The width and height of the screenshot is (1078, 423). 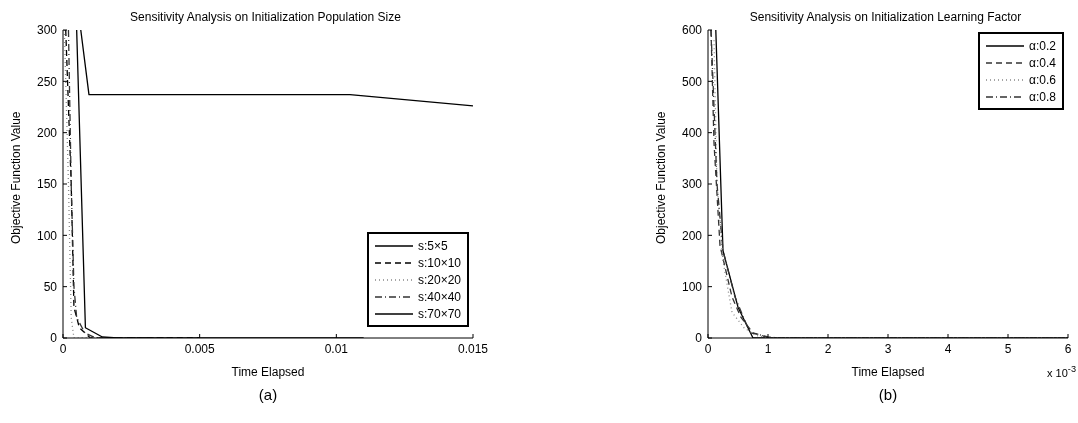 I want to click on text: (a), so click(x=268, y=394).